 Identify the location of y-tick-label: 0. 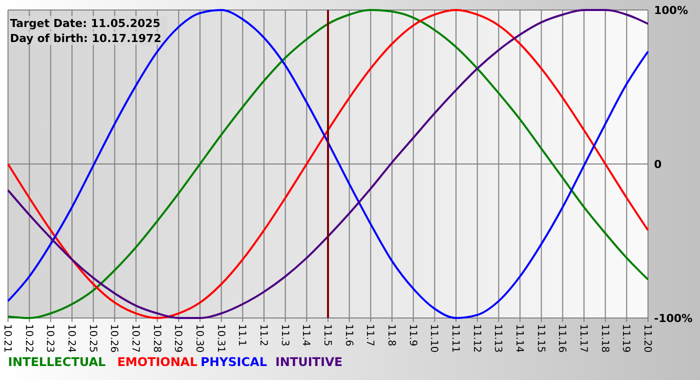
(658, 164).